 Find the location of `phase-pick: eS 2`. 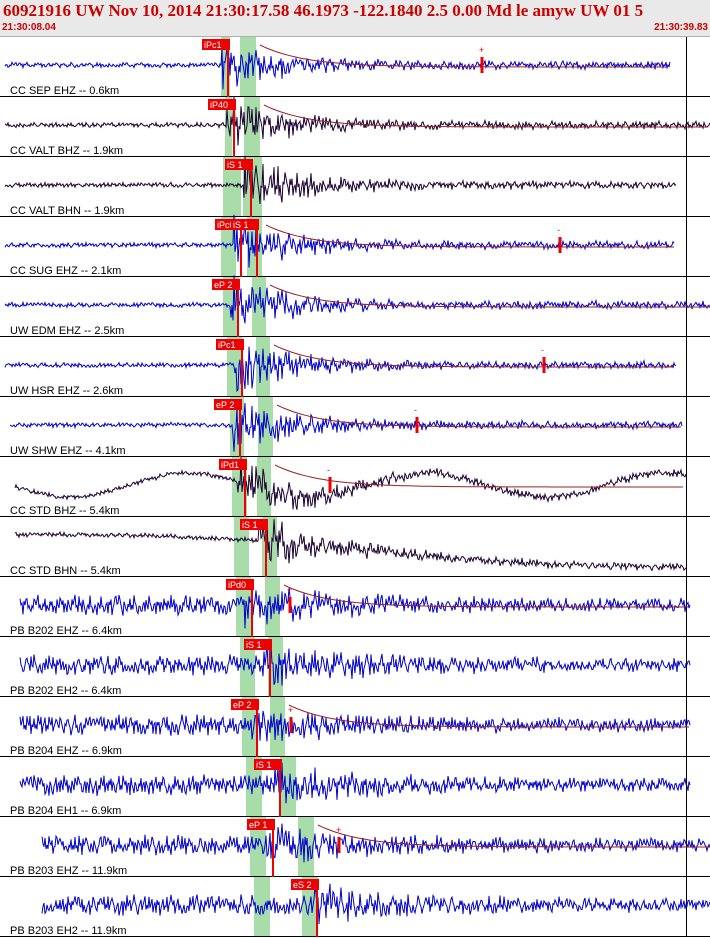

phase-pick: eS 2 is located at coordinates (305, 908).